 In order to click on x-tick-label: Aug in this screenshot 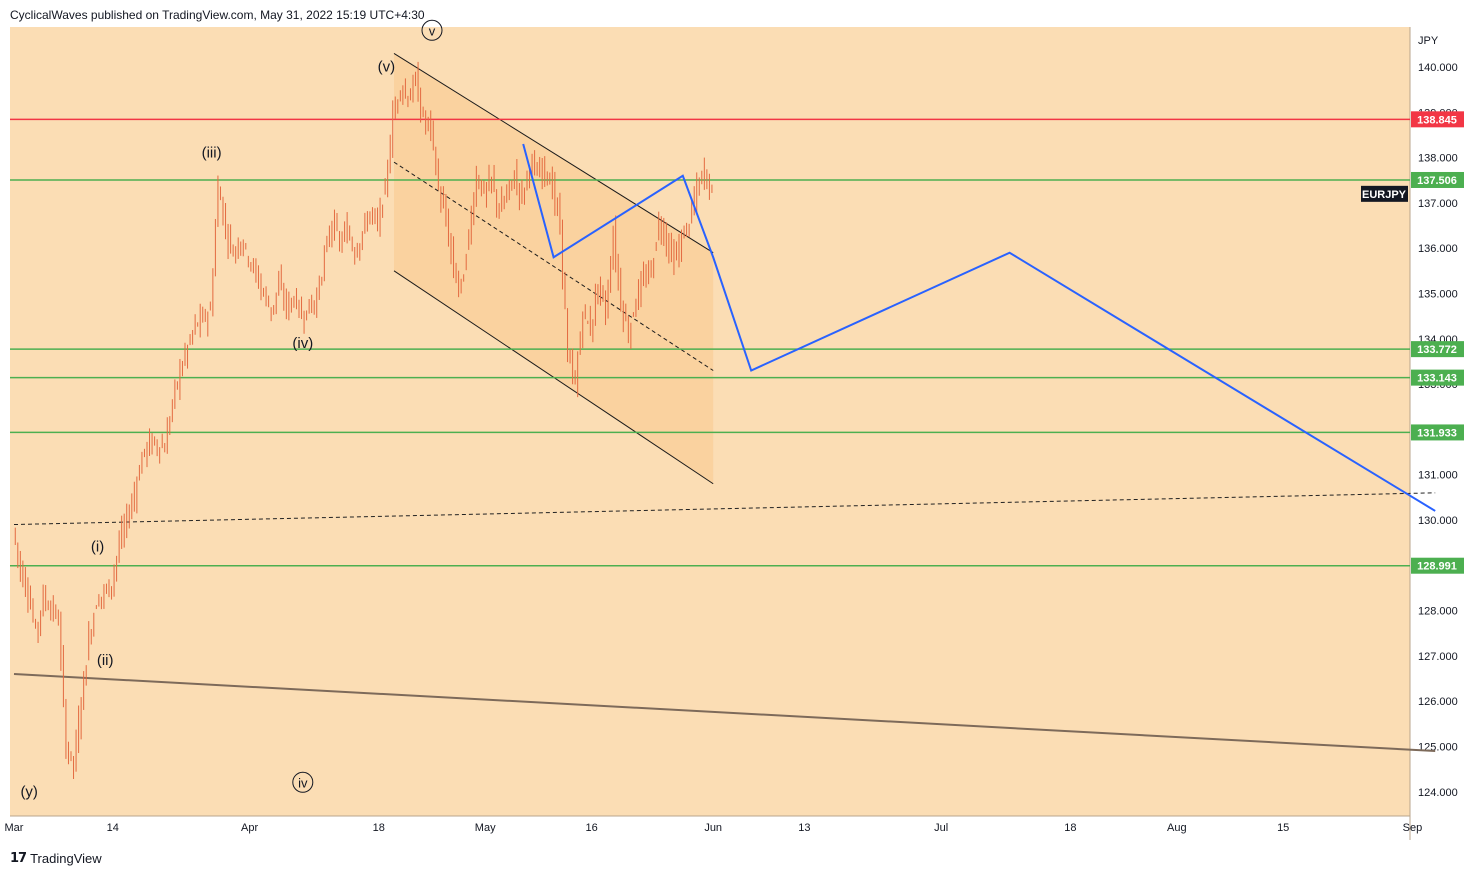, I will do `click(1177, 828)`.